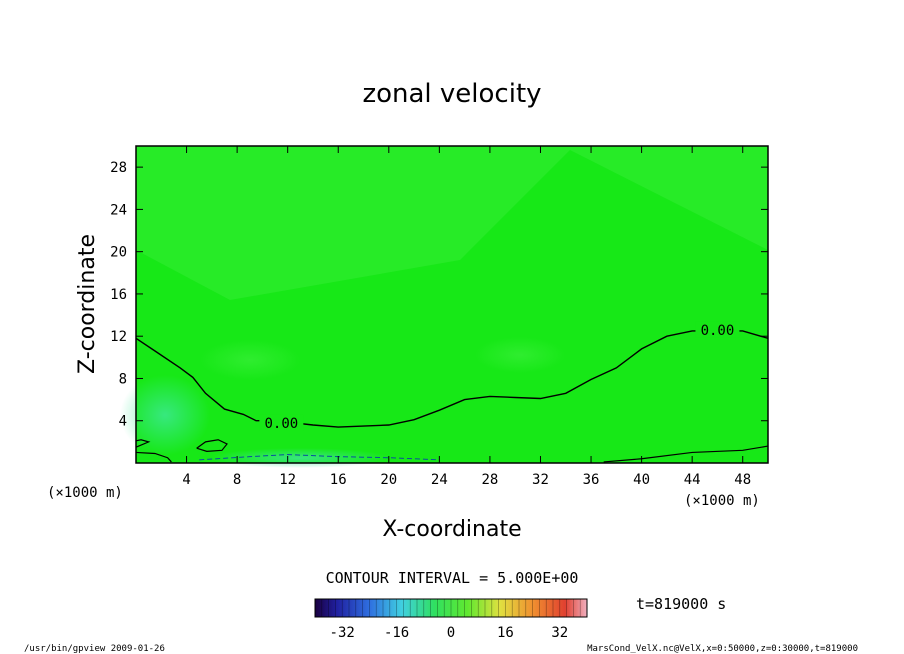  I want to click on colorbar-tick-label: 0, so click(451, 633).